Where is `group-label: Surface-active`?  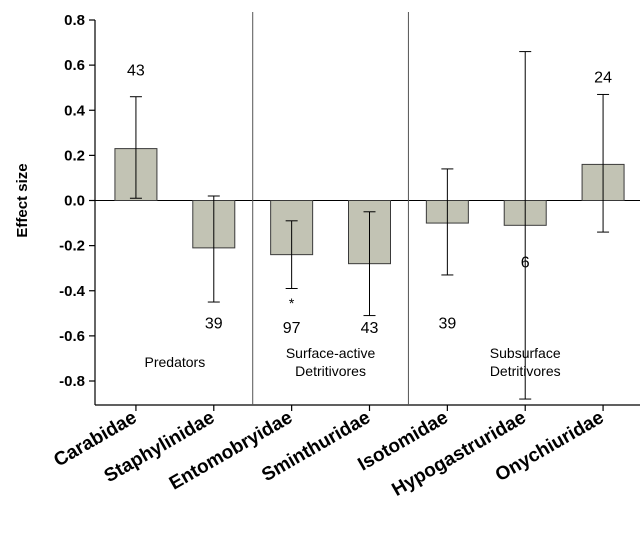
group-label: Surface-active is located at coordinates (331, 353).